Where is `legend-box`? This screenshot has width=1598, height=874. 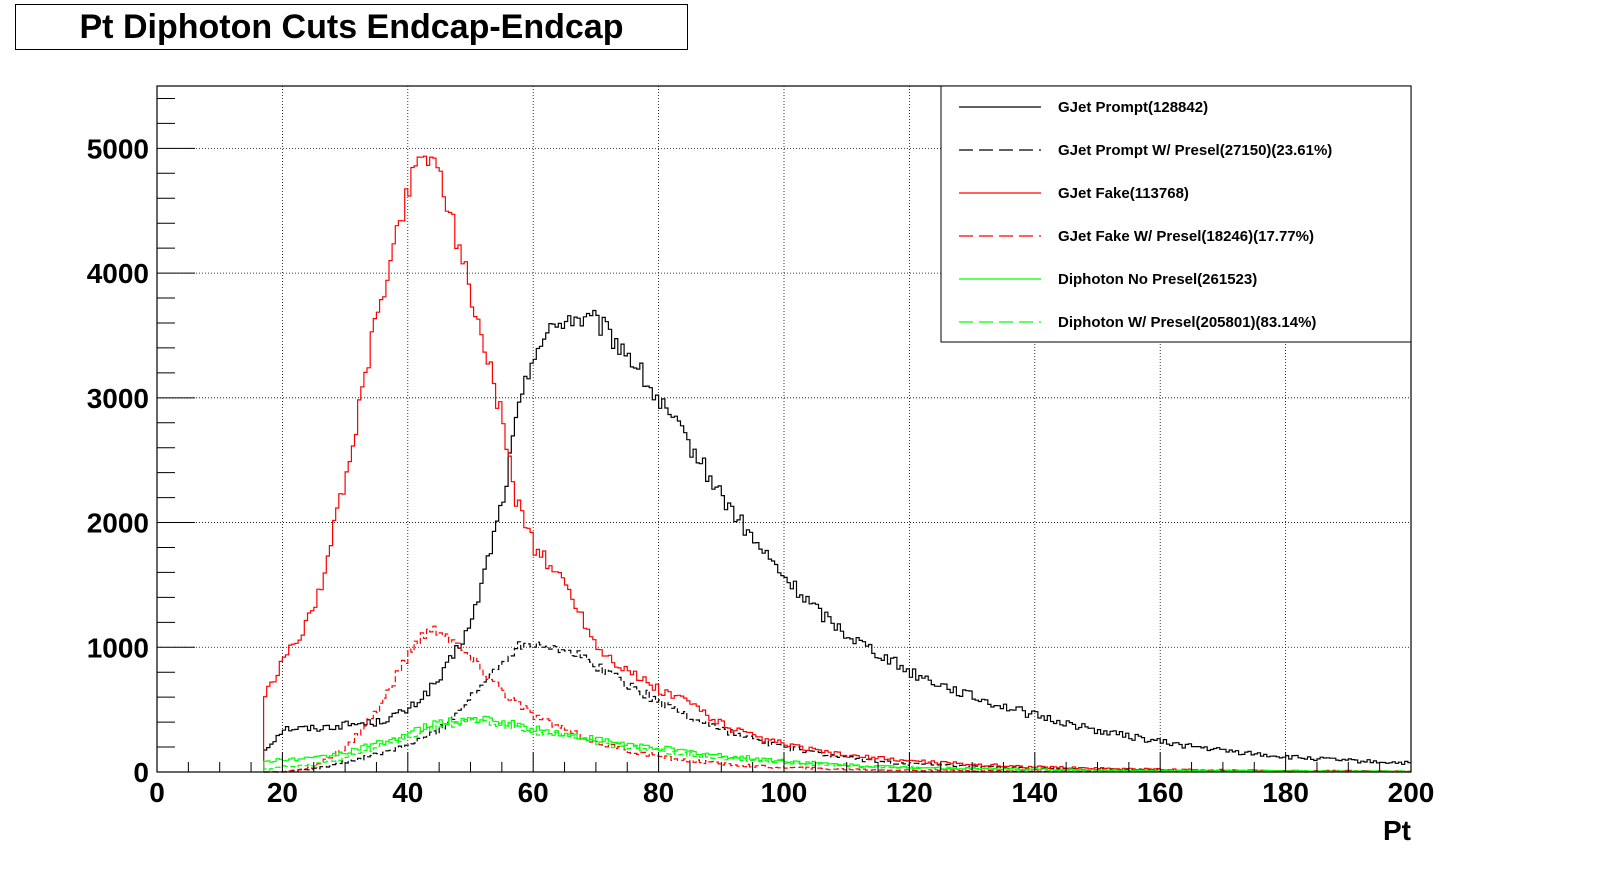 legend-box is located at coordinates (1176, 214).